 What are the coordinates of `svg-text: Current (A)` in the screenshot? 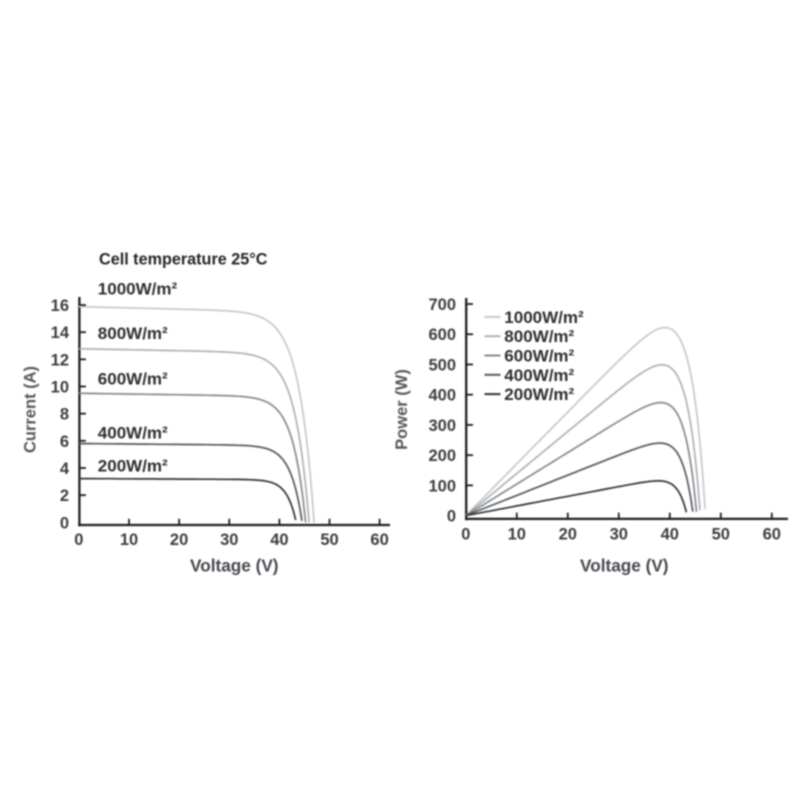 It's located at (31, 409).